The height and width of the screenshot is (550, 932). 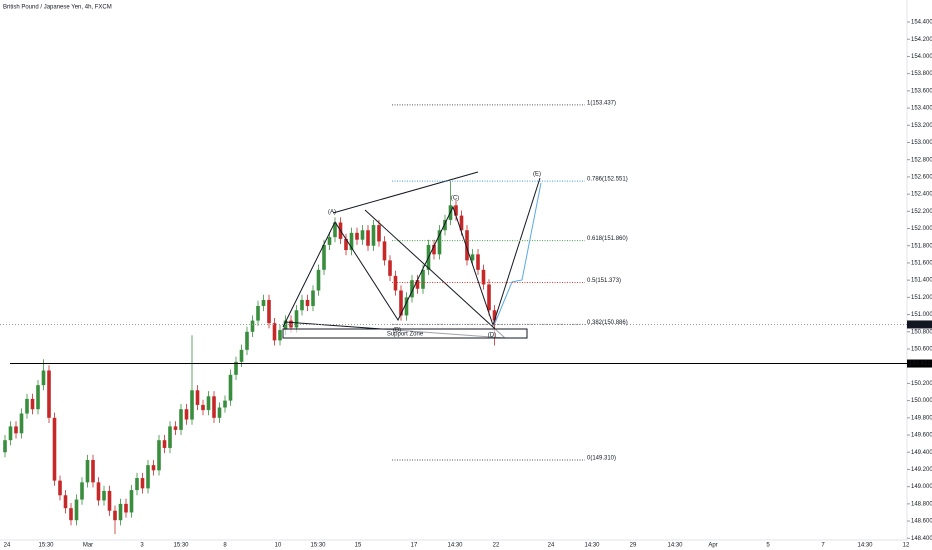 I want to click on fib-label: 0.382(150.886), so click(x=607, y=323).